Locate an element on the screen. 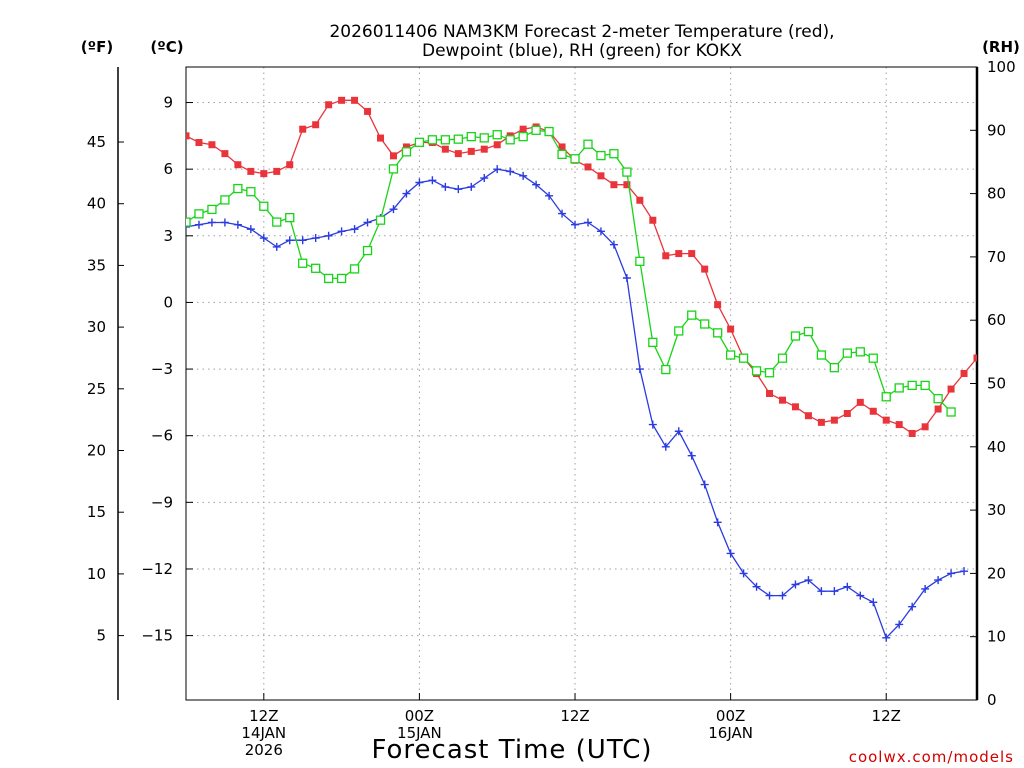 The image size is (1024, 768). rh-tick-label: 40 is located at coordinates (996, 447).